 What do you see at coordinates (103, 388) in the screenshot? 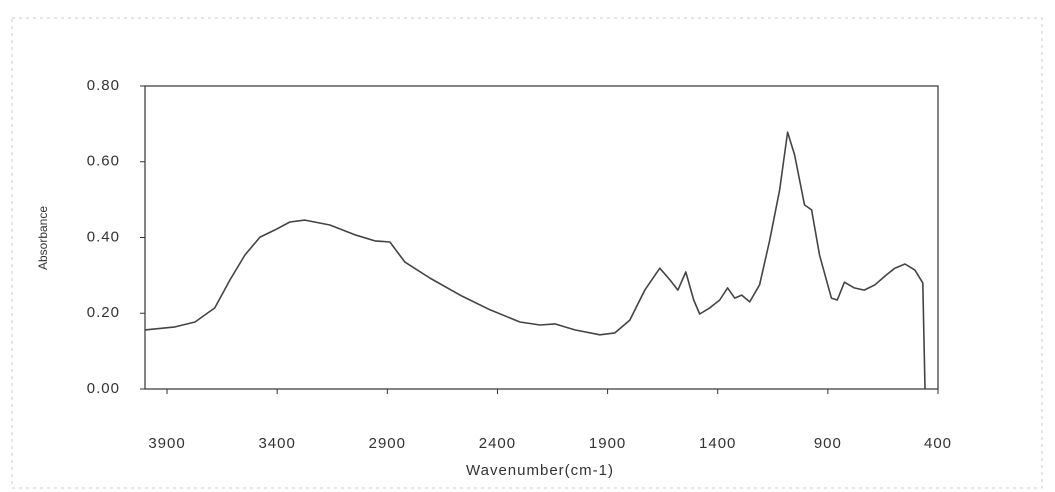
I see `y-tick-label: 0.00` at bounding box center [103, 388].